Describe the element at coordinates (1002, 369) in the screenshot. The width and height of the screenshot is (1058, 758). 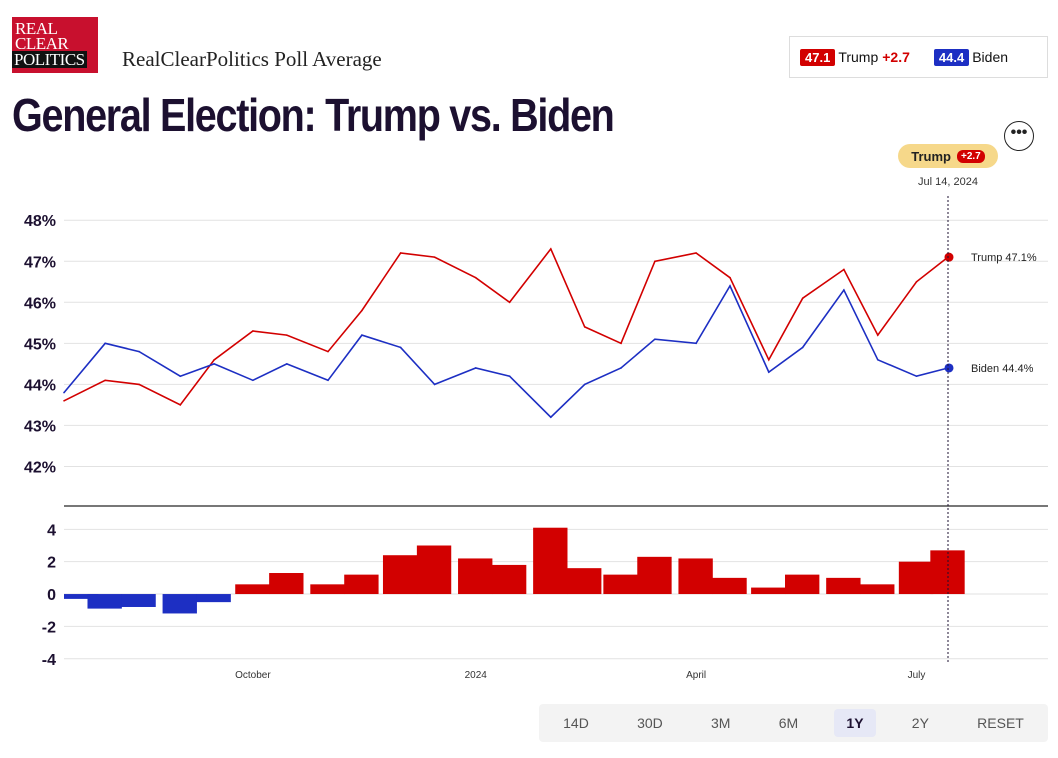
I see `end-label-biden: Biden 44.4%` at that location.